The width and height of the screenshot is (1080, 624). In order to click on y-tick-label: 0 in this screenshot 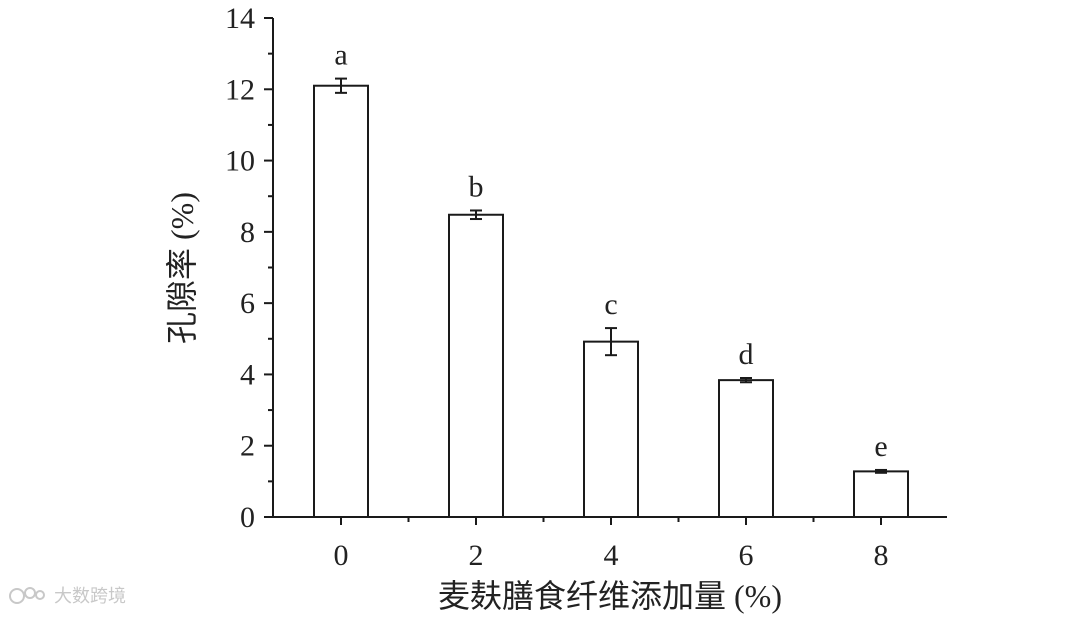, I will do `click(247, 517)`.